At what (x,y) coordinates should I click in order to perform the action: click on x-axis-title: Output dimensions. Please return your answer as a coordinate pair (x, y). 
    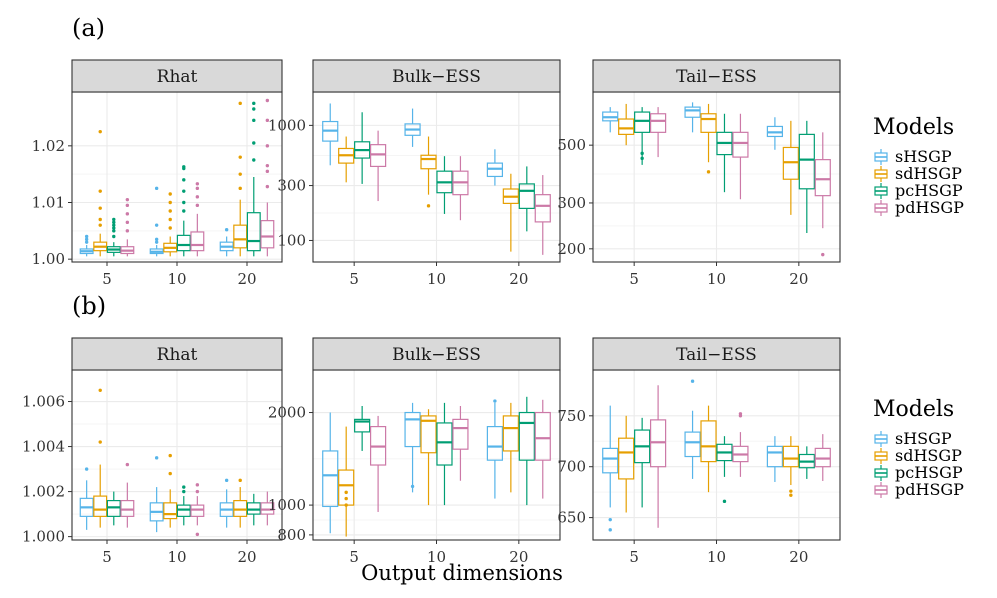
    Looking at the image, I should click on (462, 573).